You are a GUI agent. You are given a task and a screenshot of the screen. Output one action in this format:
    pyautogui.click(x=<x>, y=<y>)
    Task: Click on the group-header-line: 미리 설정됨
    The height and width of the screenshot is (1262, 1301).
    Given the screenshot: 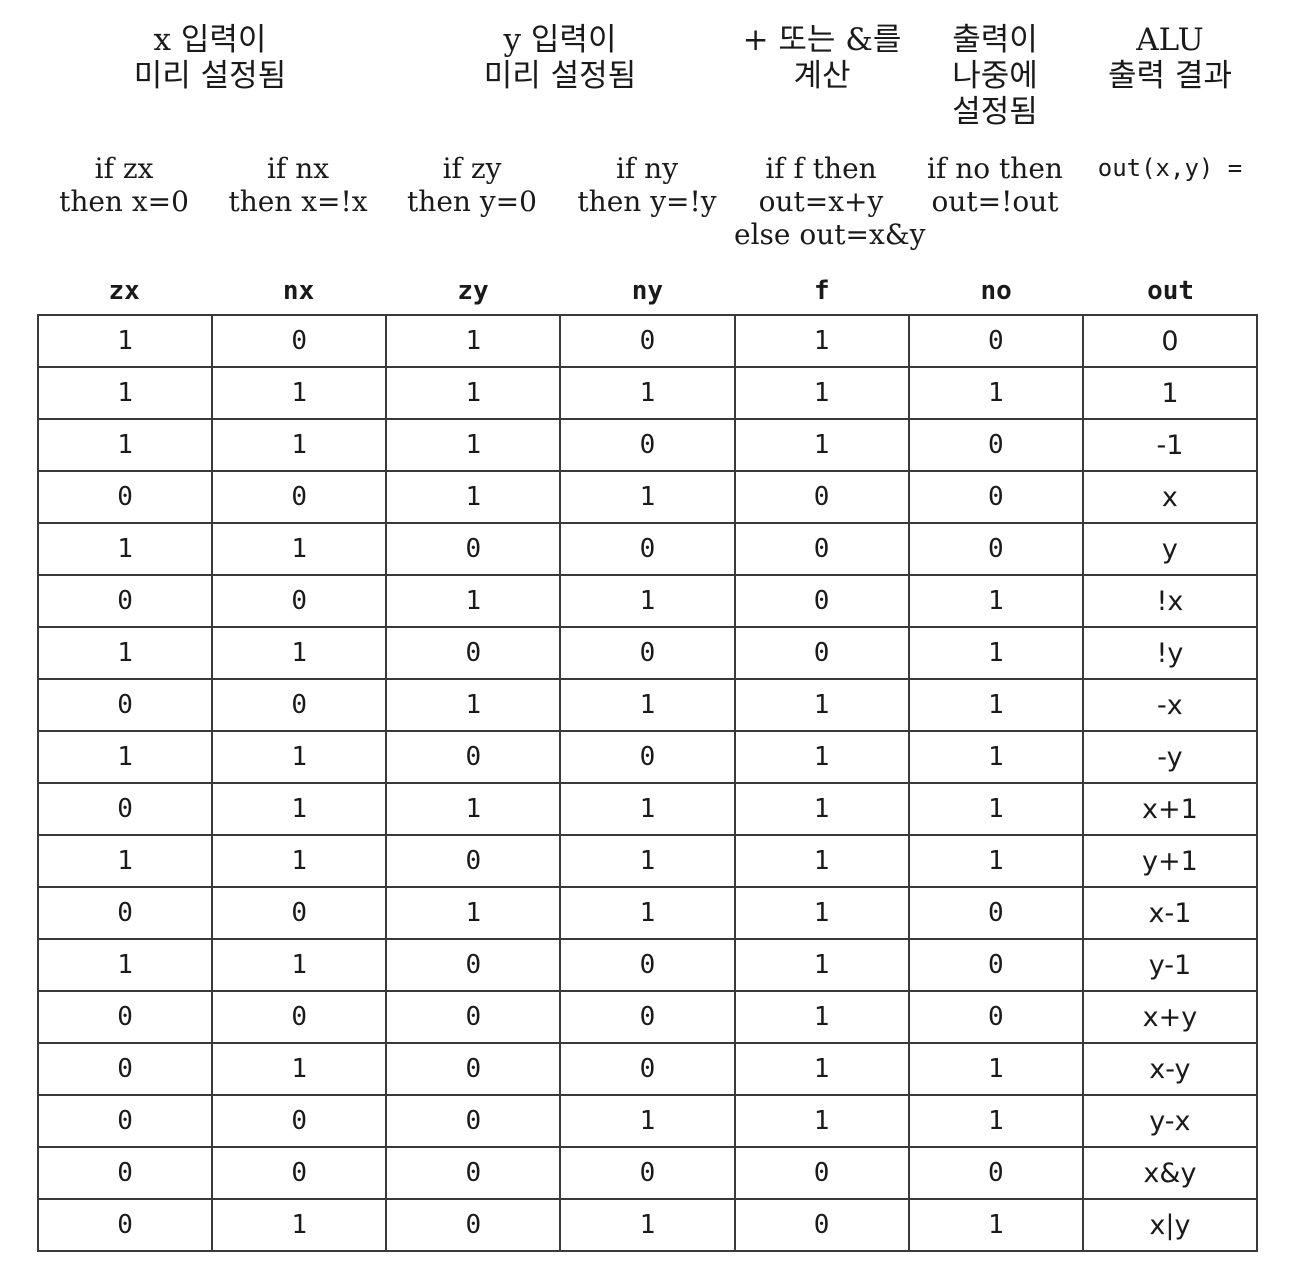 What is the action you would take?
    pyautogui.click(x=210, y=76)
    